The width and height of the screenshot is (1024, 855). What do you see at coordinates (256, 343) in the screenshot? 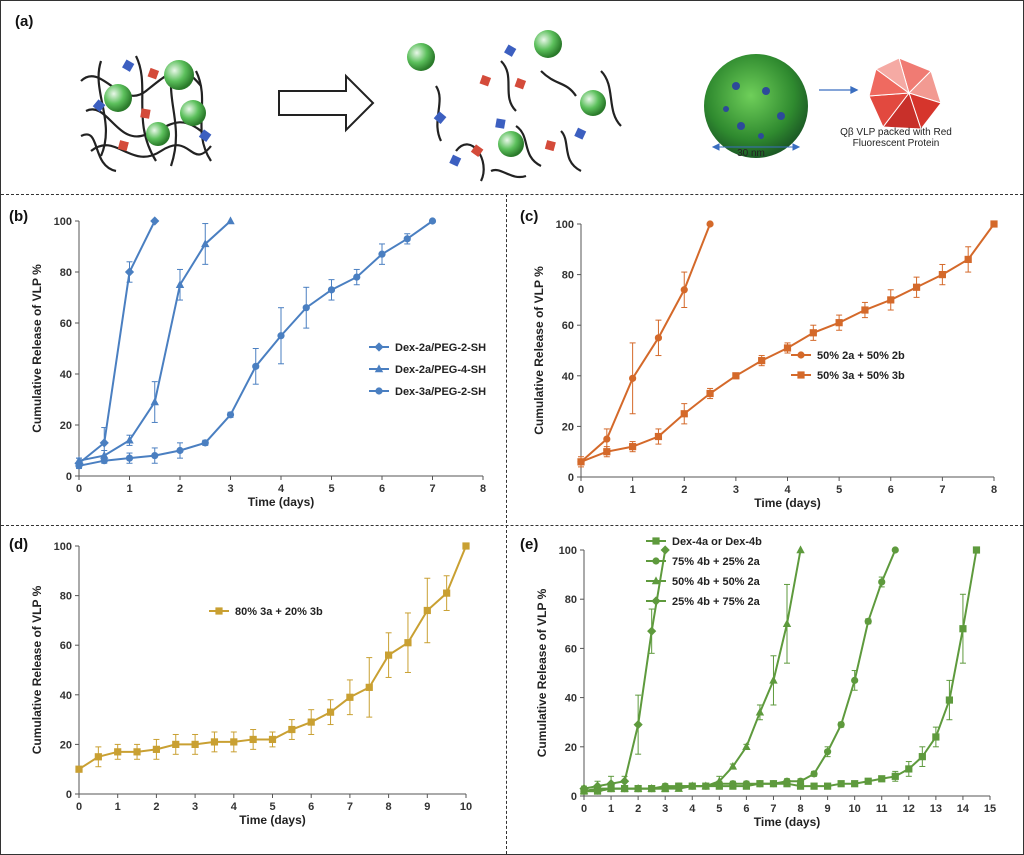
I see `series-dex-3a-peg-2-sh` at bounding box center [256, 343].